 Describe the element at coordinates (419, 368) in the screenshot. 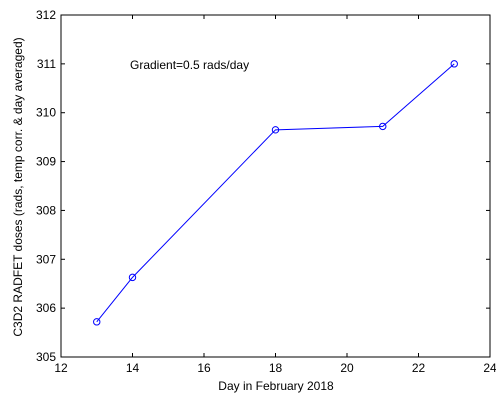

I see `x-tick-label: 22` at that location.